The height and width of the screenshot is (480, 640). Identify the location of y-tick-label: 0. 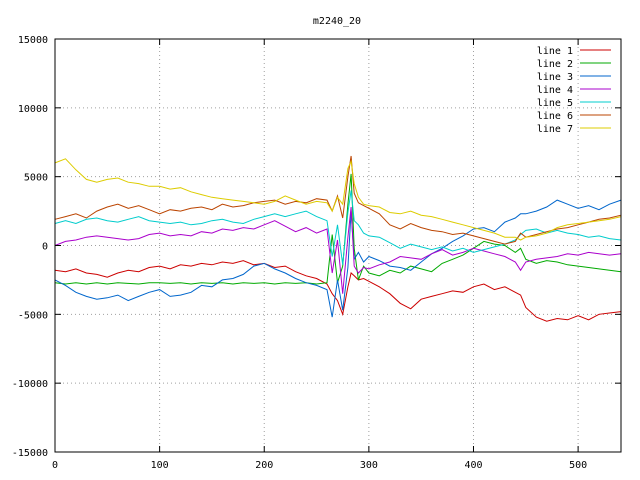
(45, 247).